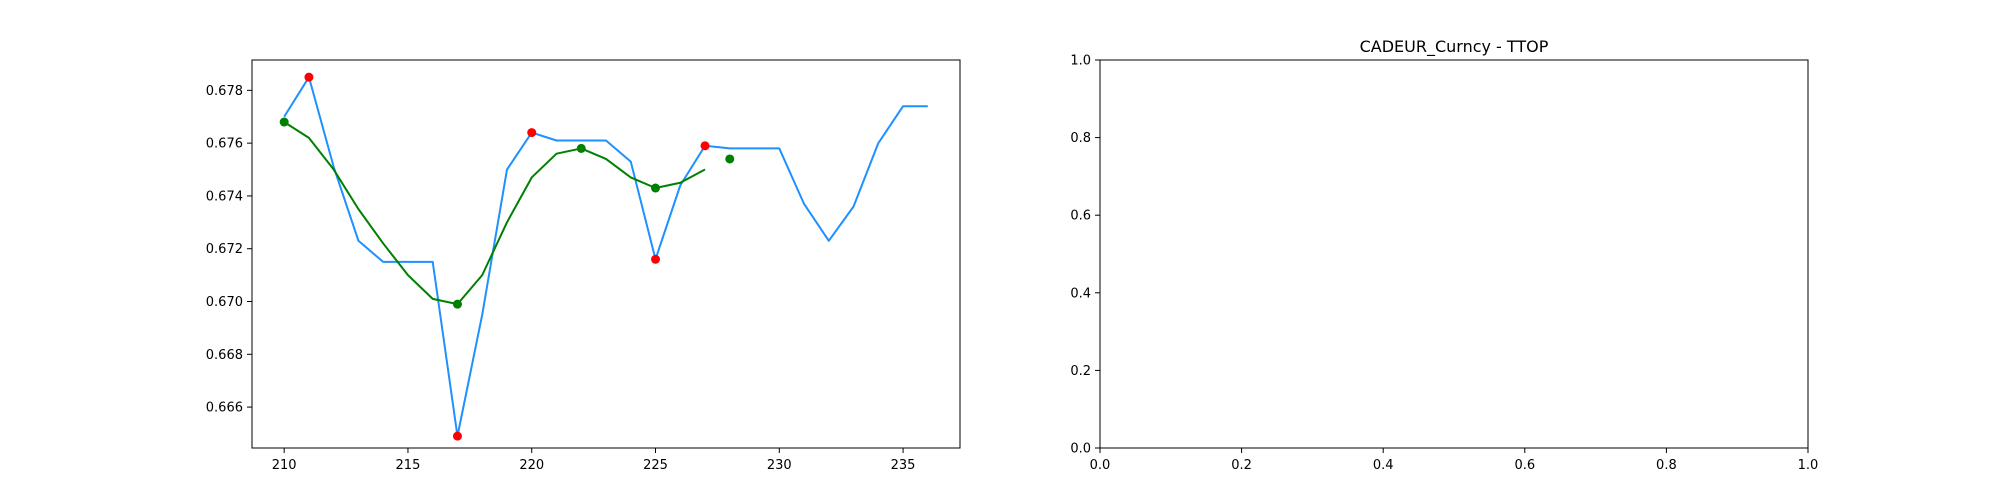  Describe the element at coordinates (1808, 465) in the screenshot. I see `right-x-tick-label: 1.0` at that location.